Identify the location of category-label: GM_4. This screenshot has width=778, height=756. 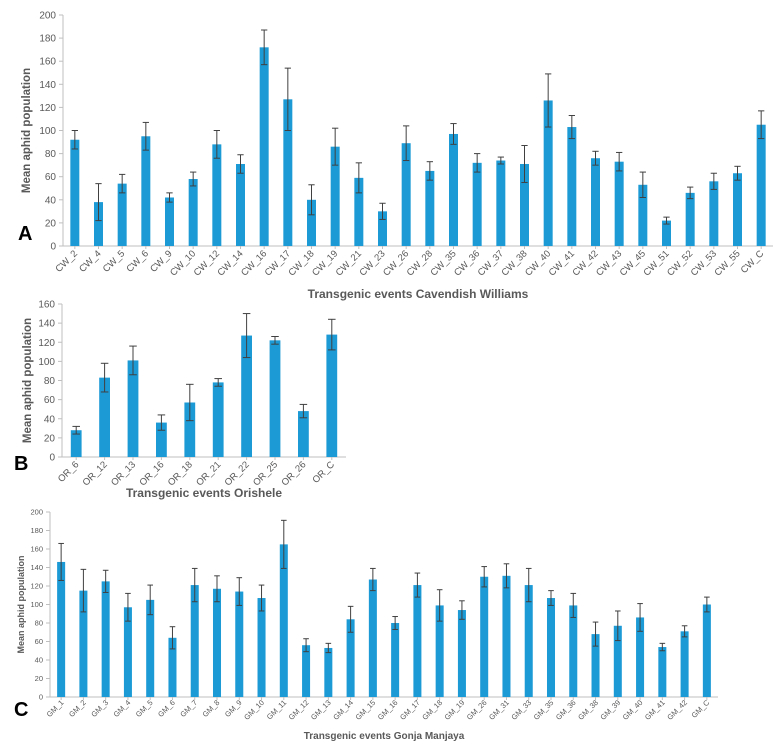
(122, 708).